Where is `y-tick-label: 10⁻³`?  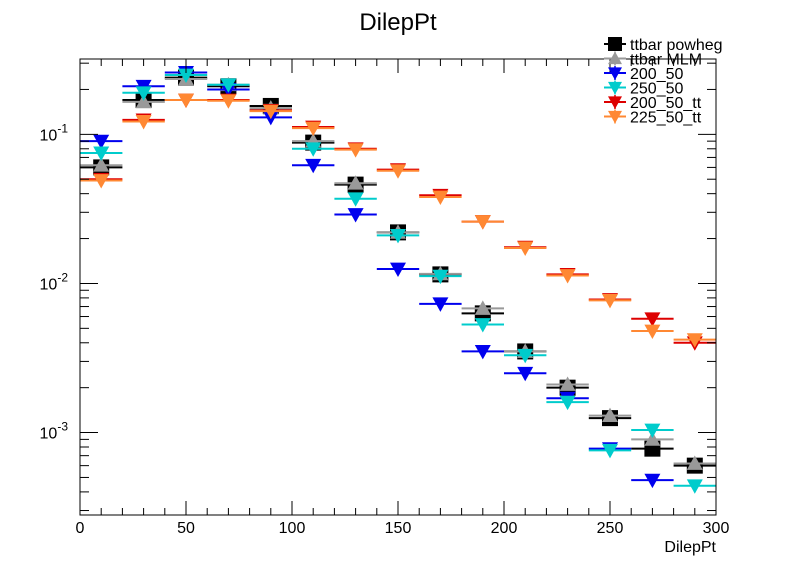
y-tick-label: 10⁻³ is located at coordinates (54, 431).